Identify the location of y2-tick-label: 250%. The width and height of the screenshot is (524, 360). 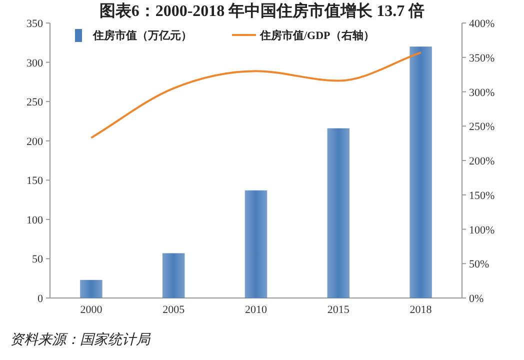
(482, 127).